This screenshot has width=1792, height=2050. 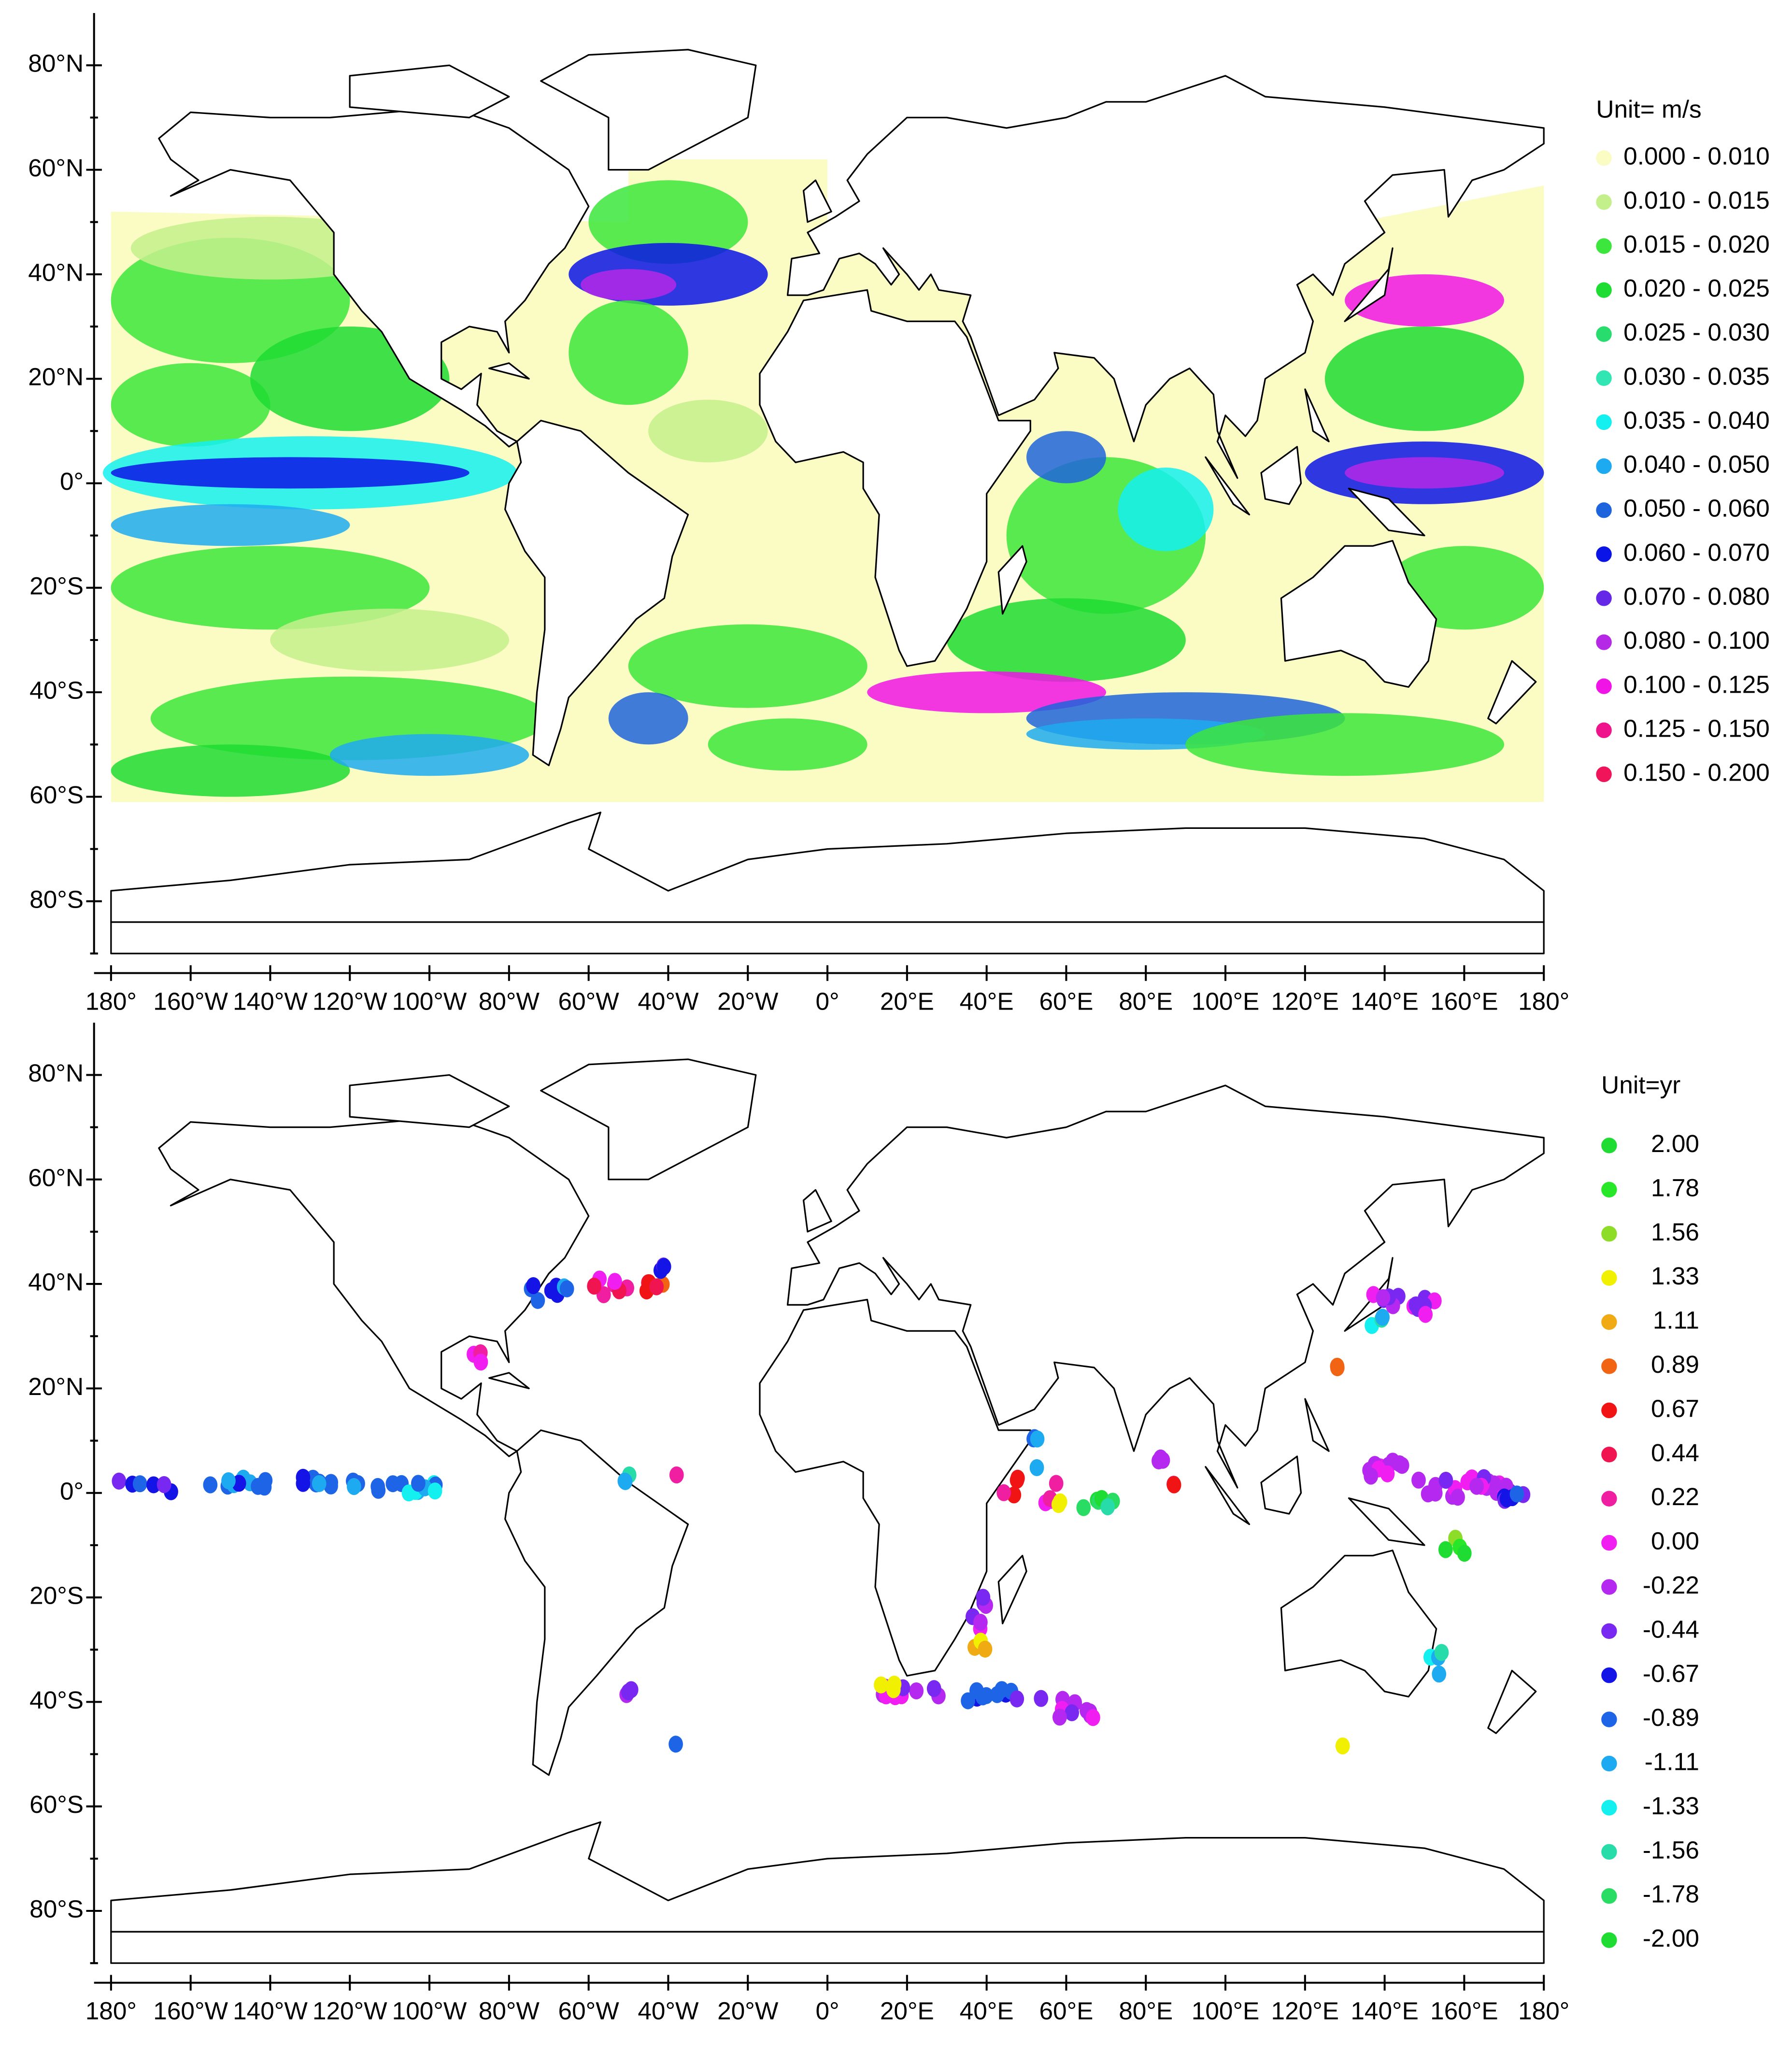 What do you see at coordinates (1225, 1001) in the screenshot?
I see `lon-label: 100°E` at bounding box center [1225, 1001].